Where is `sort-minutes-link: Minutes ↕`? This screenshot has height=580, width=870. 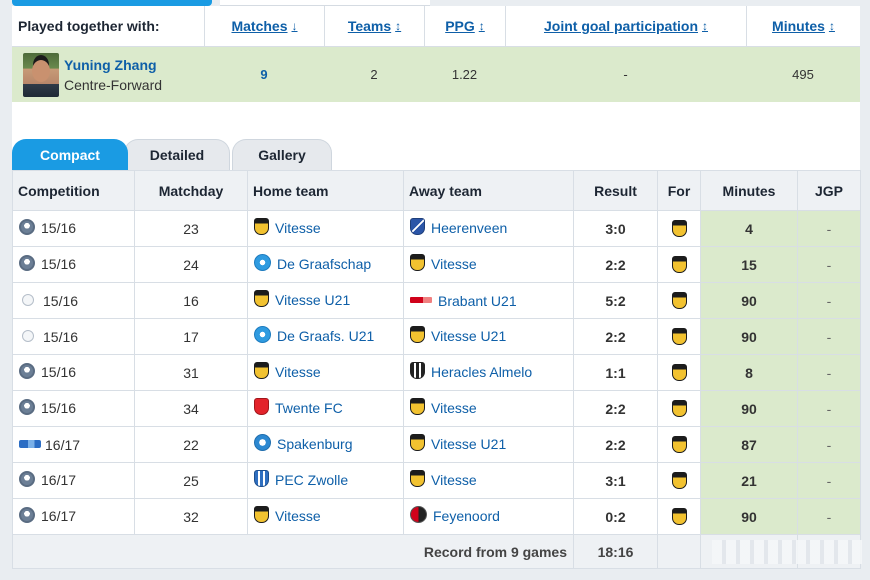
sort-minutes-link: Minutes ↕ is located at coordinates (803, 26).